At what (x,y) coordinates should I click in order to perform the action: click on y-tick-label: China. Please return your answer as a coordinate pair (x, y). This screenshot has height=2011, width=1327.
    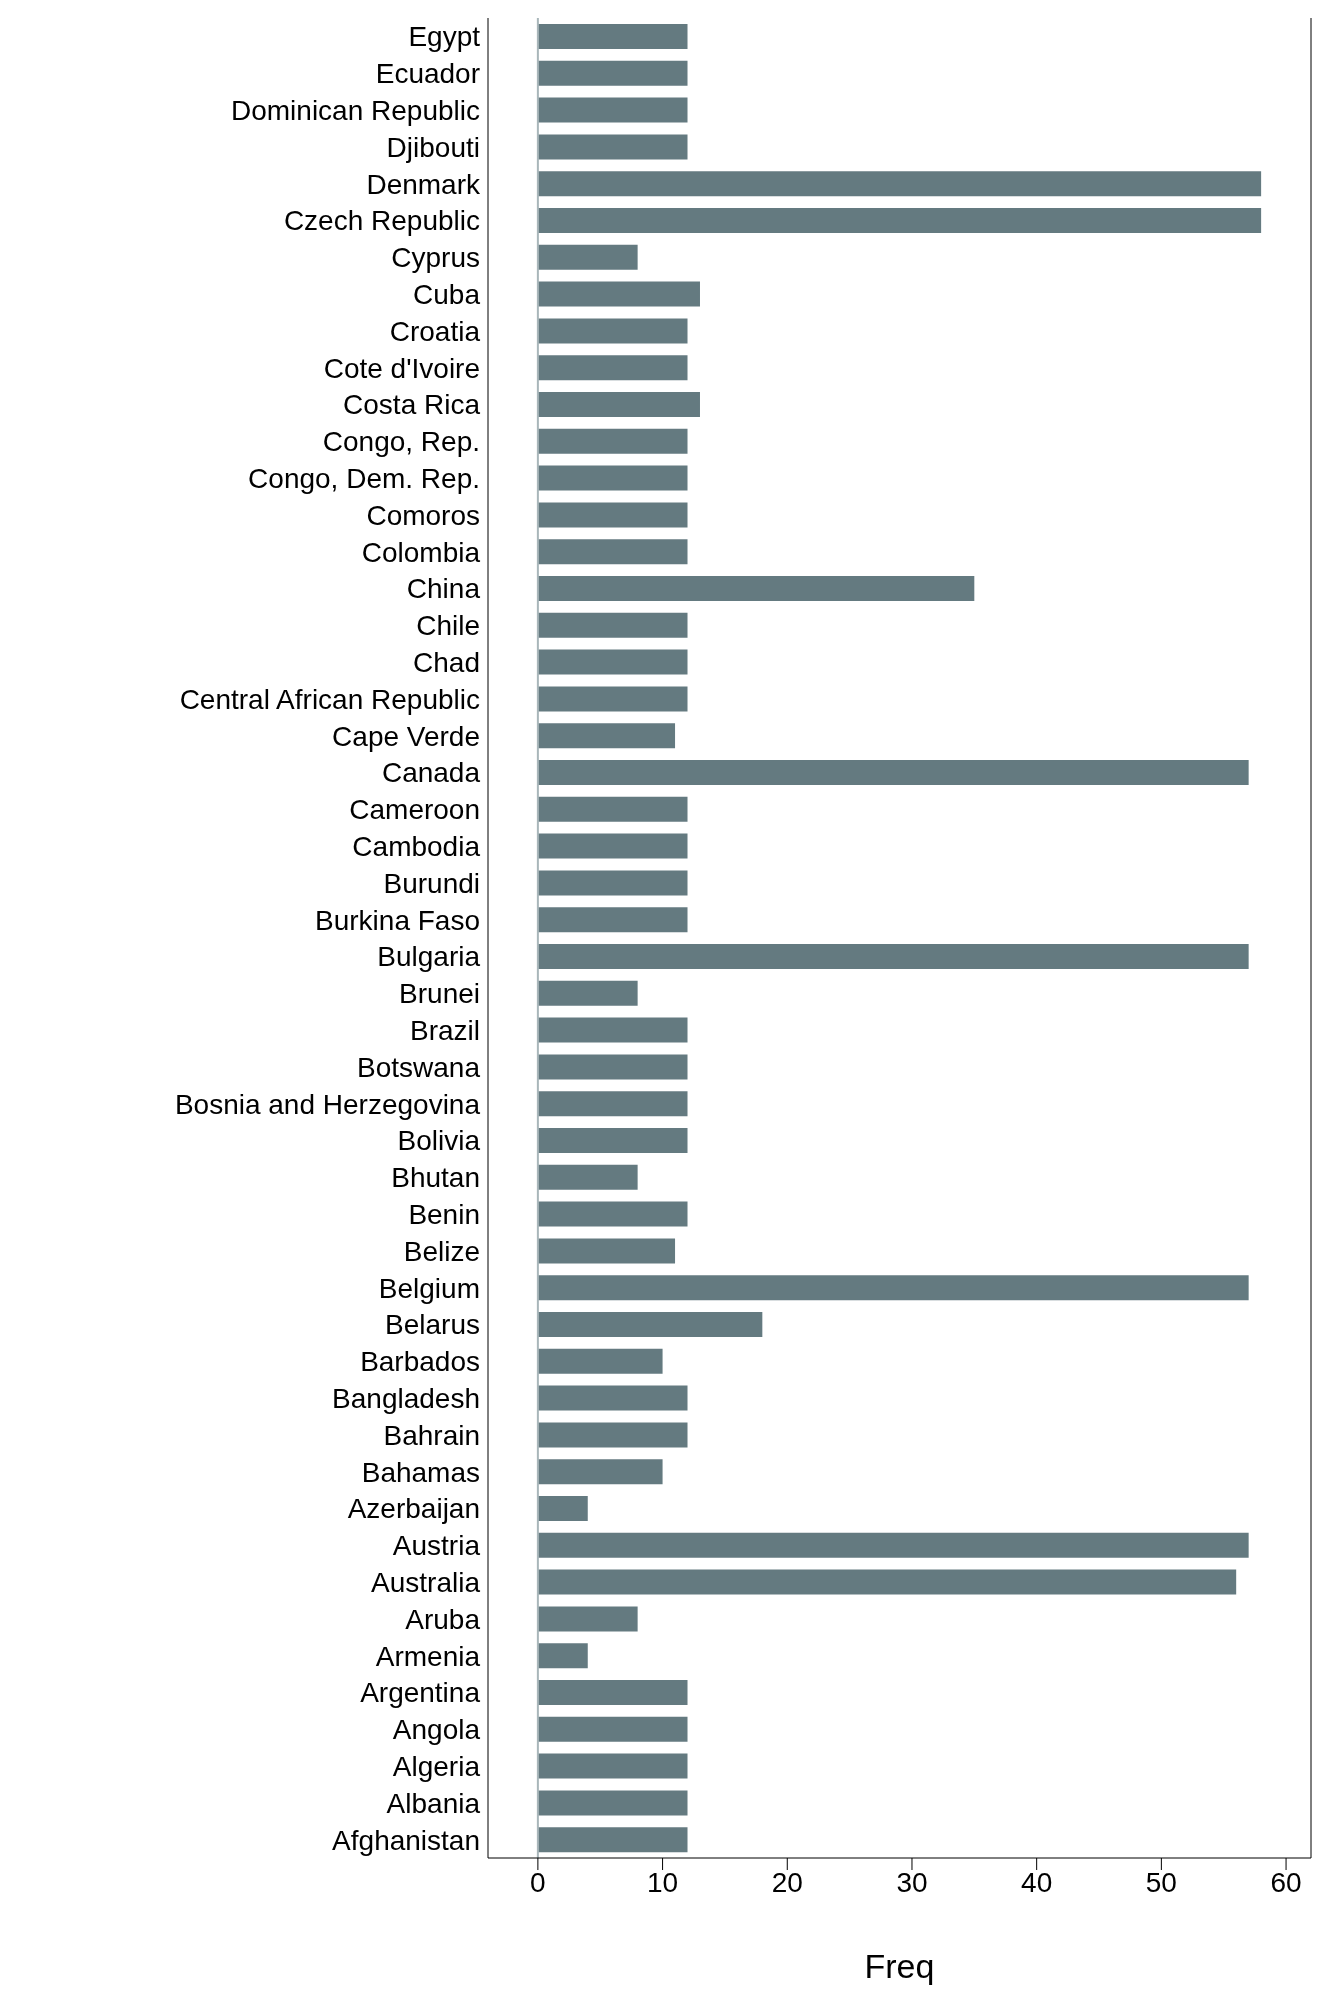
    Looking at the image, I should click on (443, 589).